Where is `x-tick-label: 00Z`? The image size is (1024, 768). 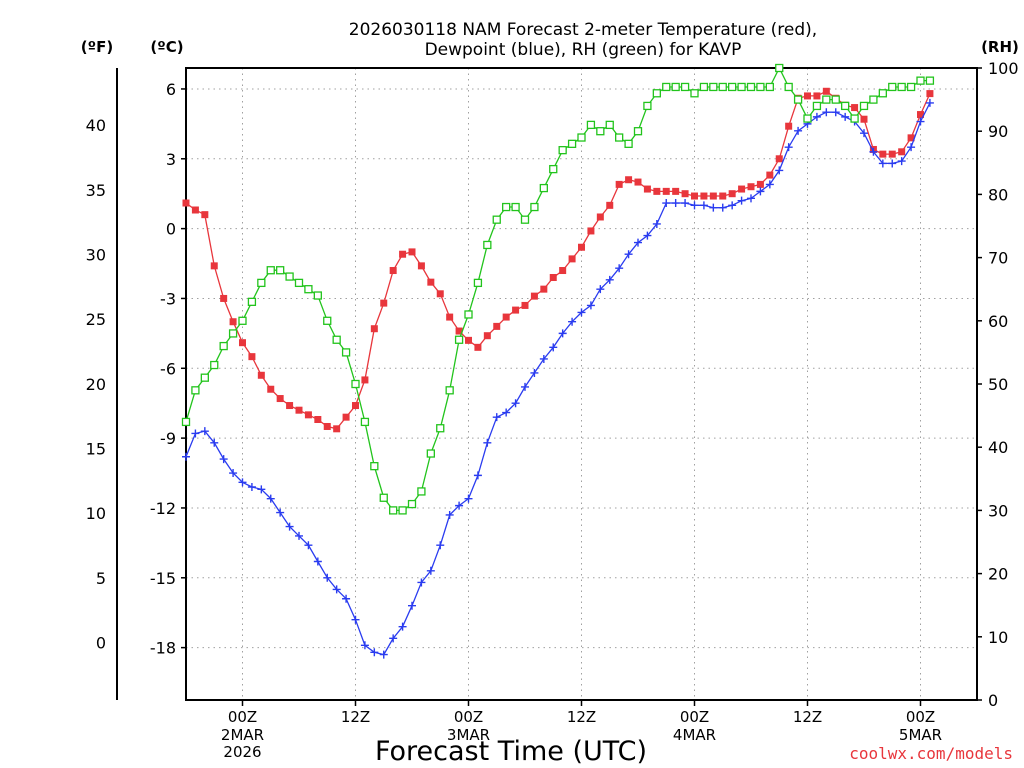 x-tick-label: 00Z is located at coordinates (242, 717).